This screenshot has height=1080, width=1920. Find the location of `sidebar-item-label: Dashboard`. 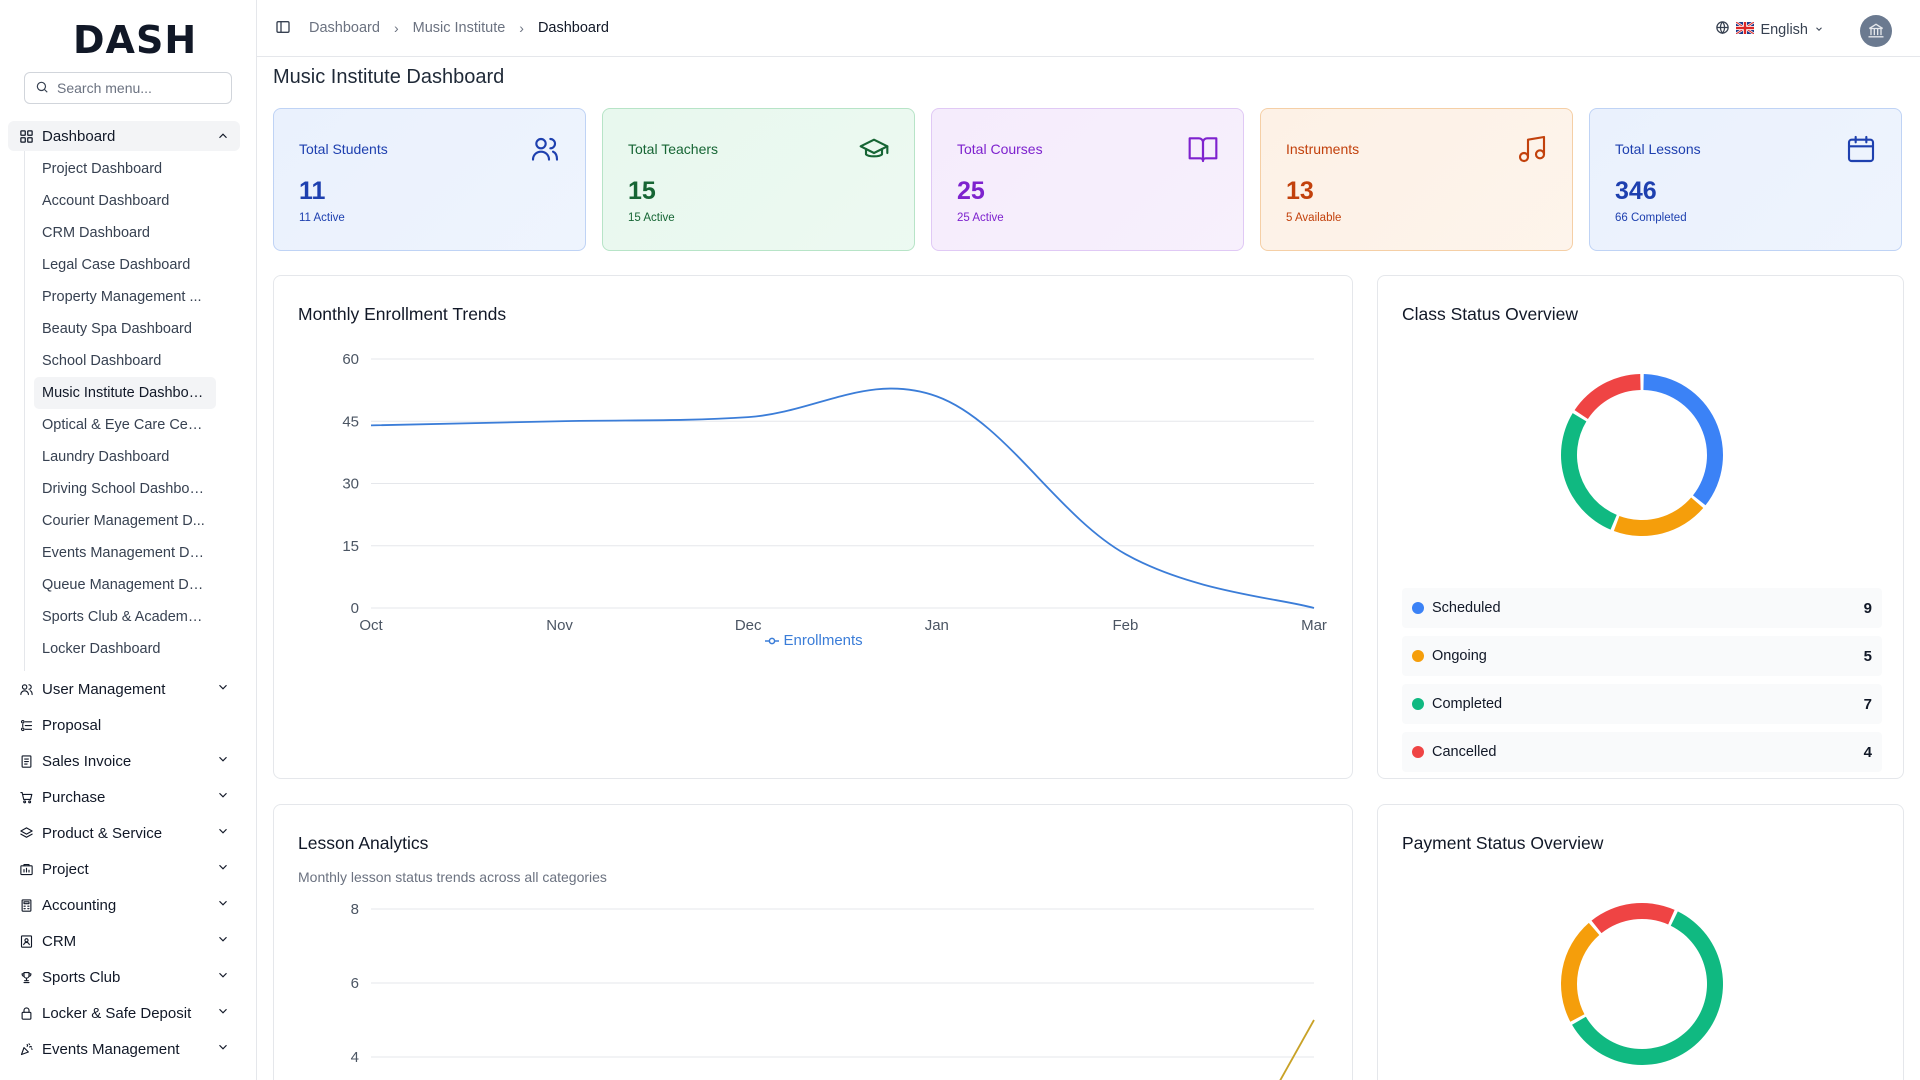

sidebar-item-label: Dashboard is located at coordinates (79, 136).